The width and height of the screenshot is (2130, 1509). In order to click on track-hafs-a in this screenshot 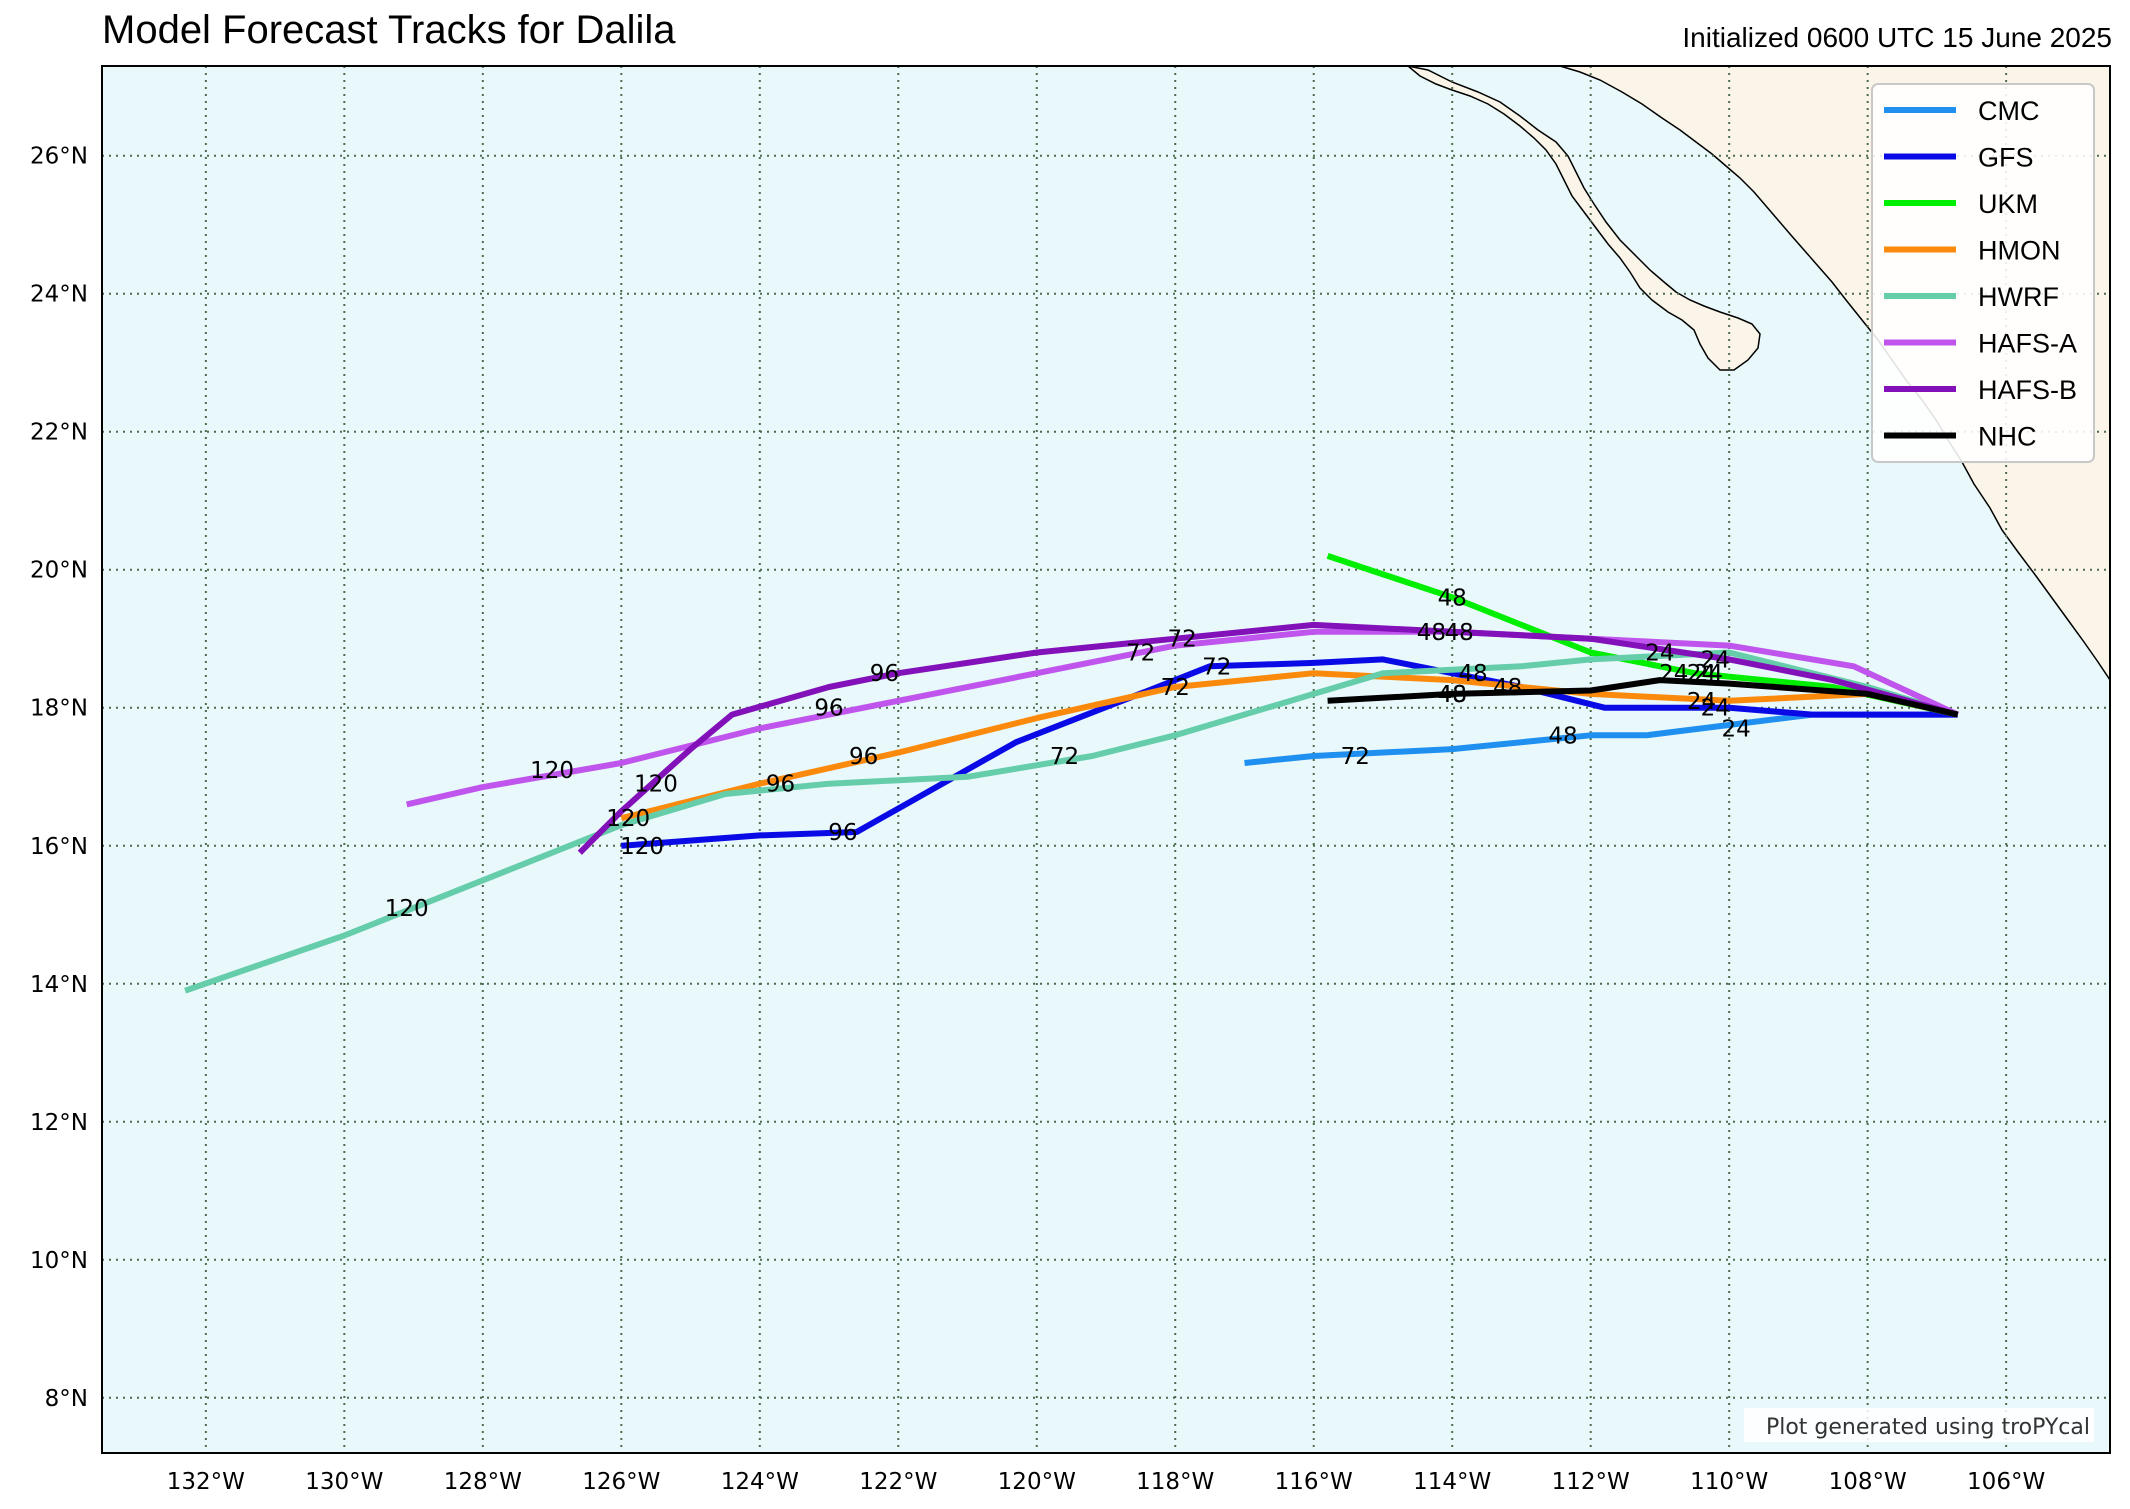, I will do `click(1182, 718)`.